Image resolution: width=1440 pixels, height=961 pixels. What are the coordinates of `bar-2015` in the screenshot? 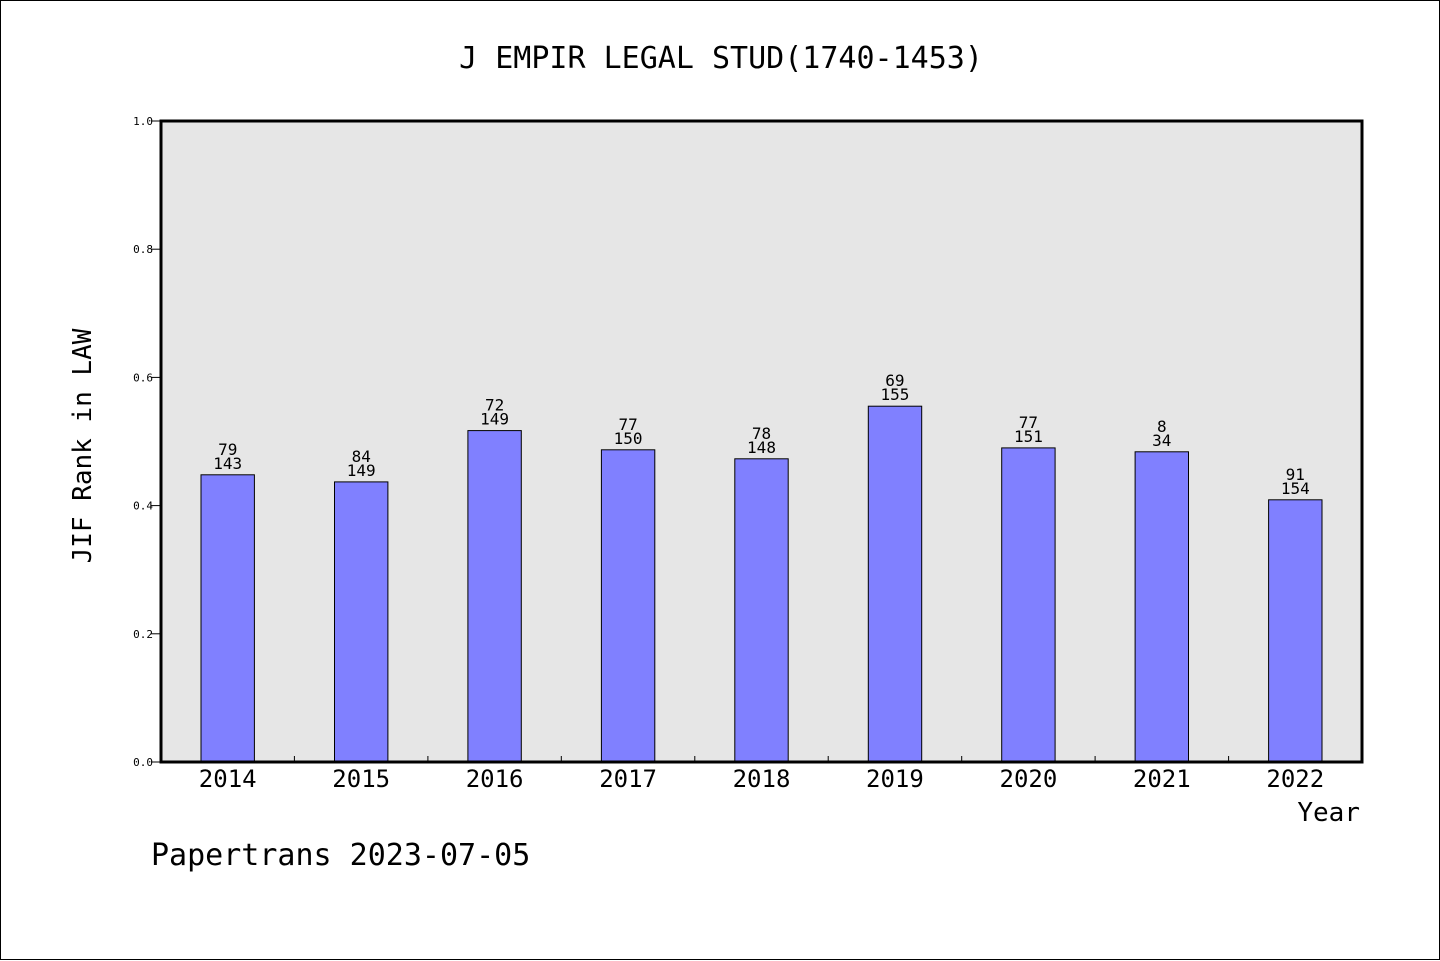 It's located at (361, 622).